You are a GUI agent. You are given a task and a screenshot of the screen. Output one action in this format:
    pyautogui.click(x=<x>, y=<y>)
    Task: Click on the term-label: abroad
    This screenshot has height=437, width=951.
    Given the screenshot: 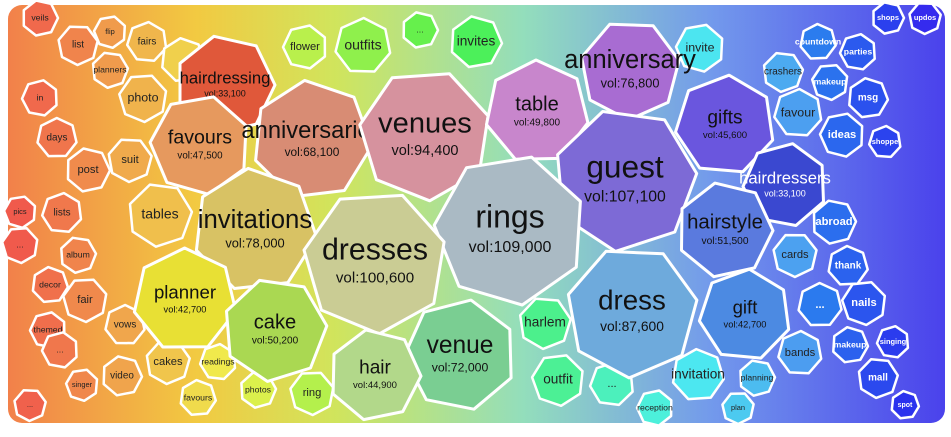 What is the action you would take?
    pyautogui.click(x=833, y=222)
    